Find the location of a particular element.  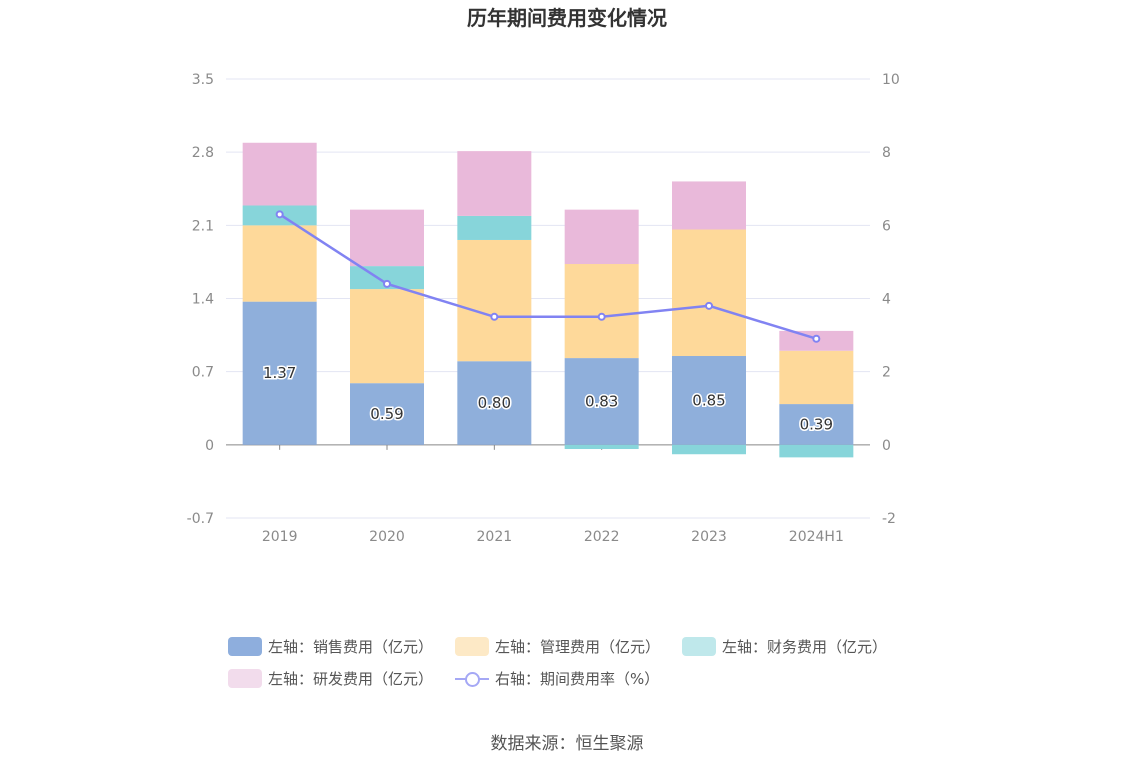

legend-label-finance: 左轴：财务费用（亿元） is located at coordinates (805, 646).